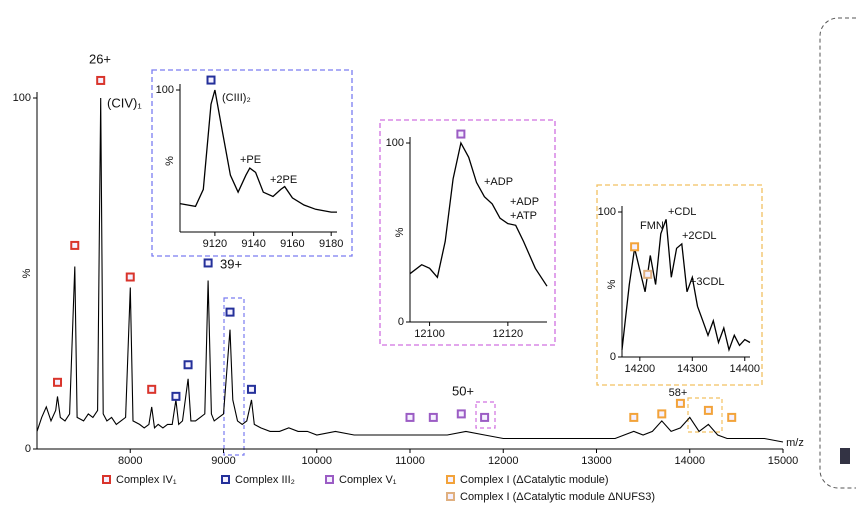 This screenshot has height=512, width=856. Describe the element at coordinates (744, 369) in the screenshot. I see `x-tick-label: 14400` at that location.